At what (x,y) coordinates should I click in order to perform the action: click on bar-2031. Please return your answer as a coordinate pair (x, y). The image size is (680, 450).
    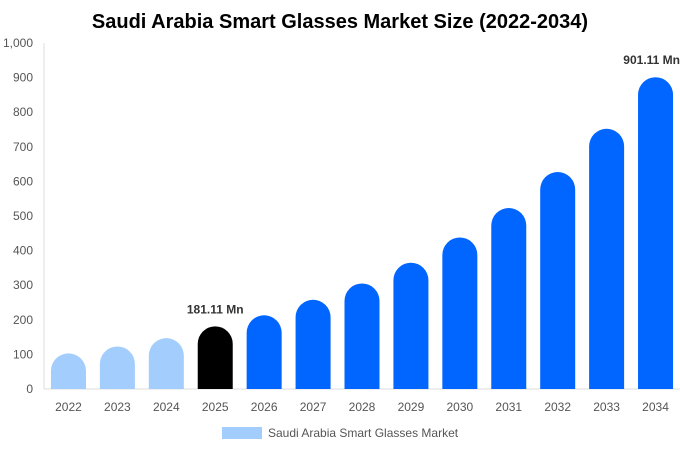
    Looking at the image, I should click on (509, 298).